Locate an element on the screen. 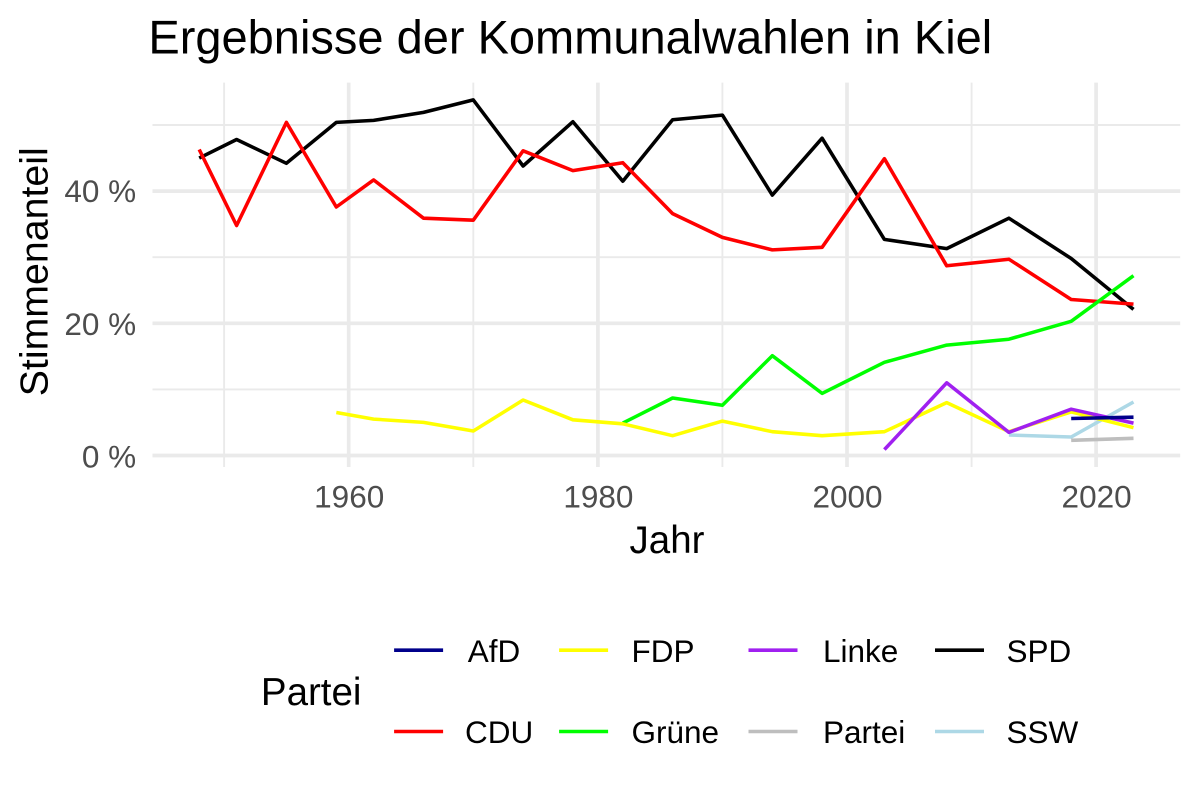  svg-text: AfD is located at coordinates (494, 651).